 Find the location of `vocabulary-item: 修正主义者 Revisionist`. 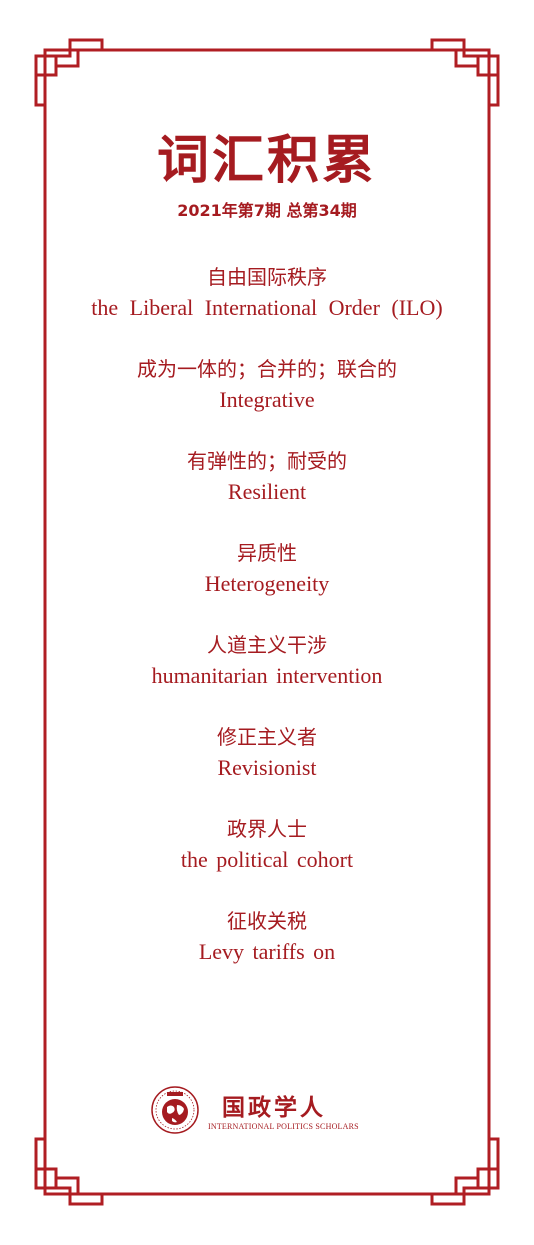

vocabulary-item: 修正主义者 Revisionist is located at coordinates (267, 753).